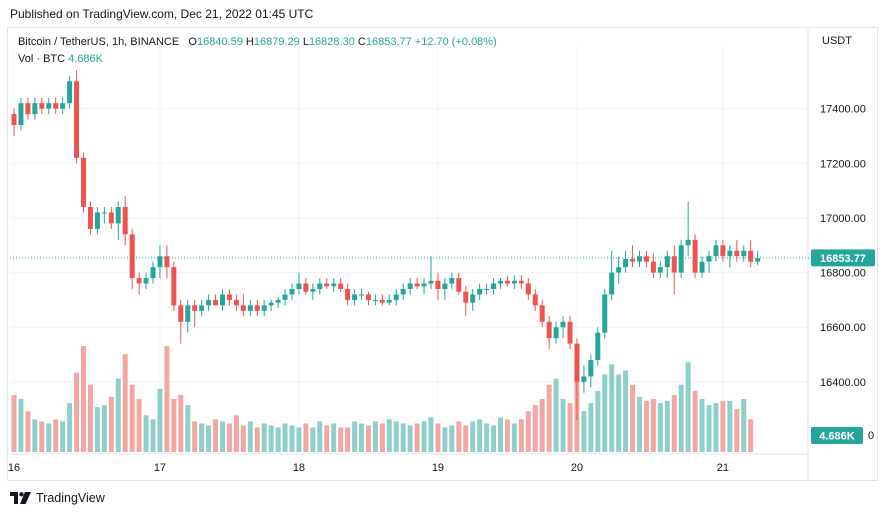  What do you see at coordinates (192, 42) in the screenshot?
I see `open-label: O` at bounding box center [192, 42].